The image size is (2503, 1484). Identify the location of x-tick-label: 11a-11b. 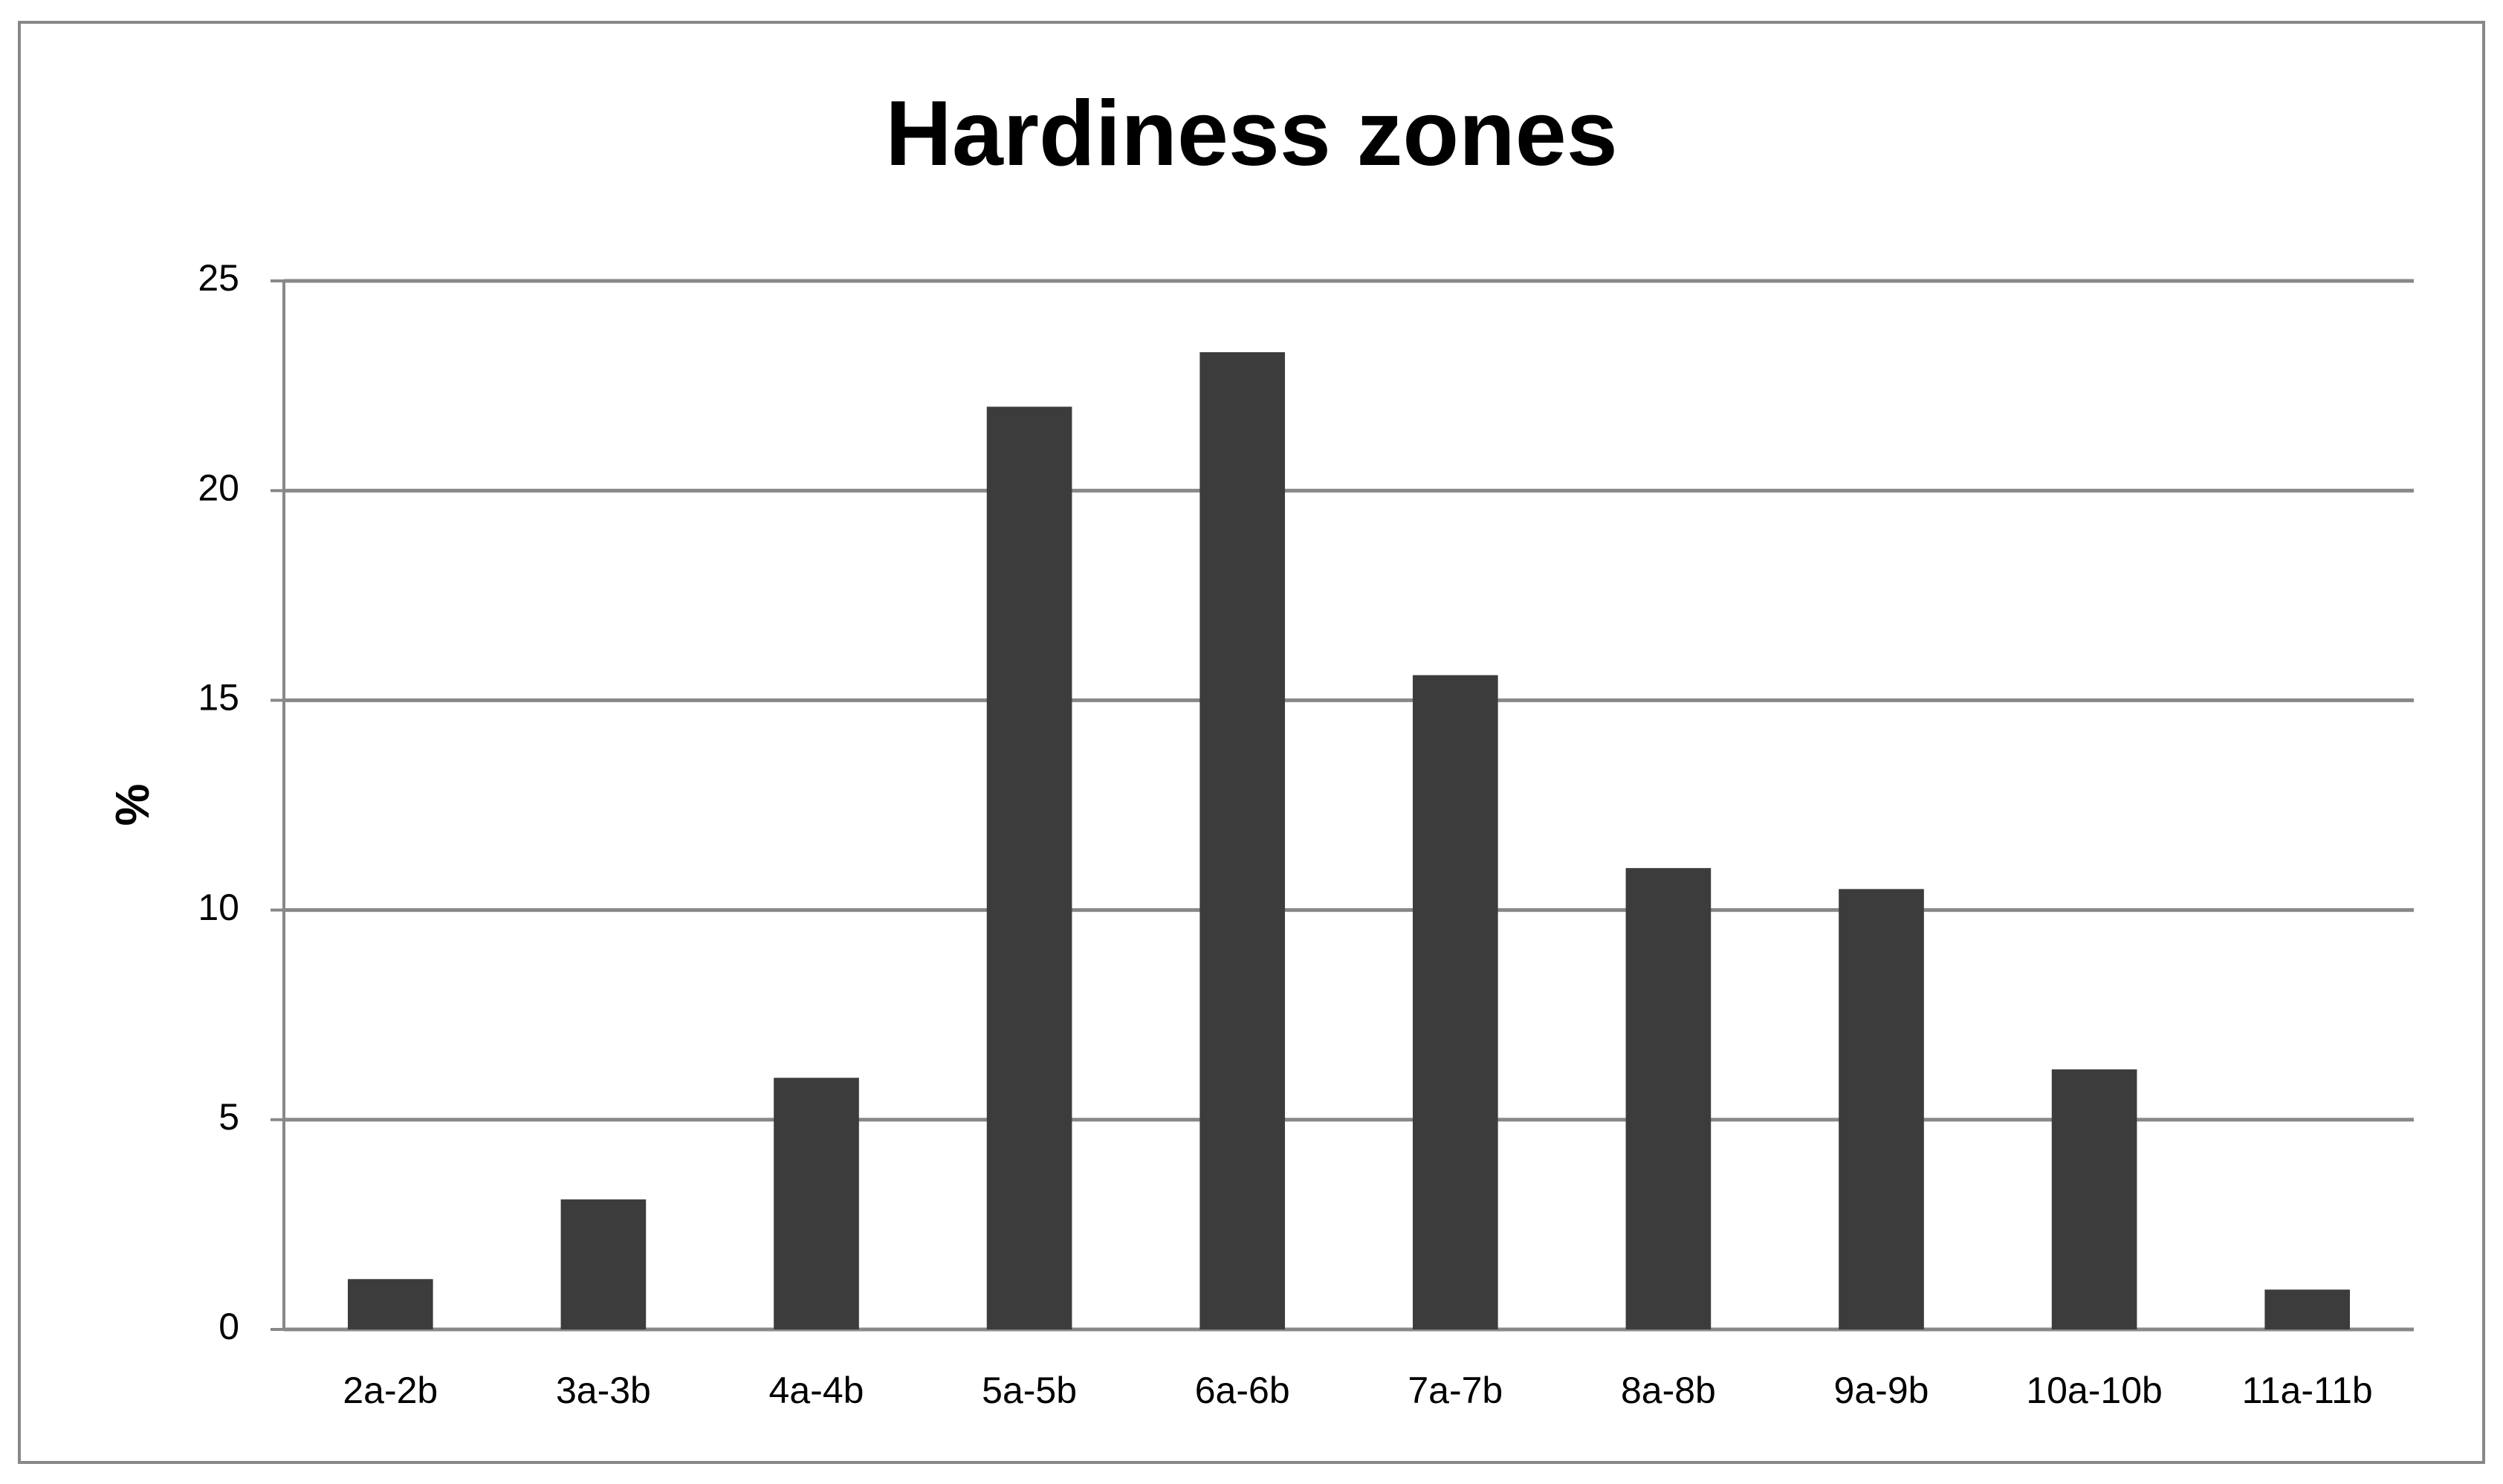
(2307, 1391).